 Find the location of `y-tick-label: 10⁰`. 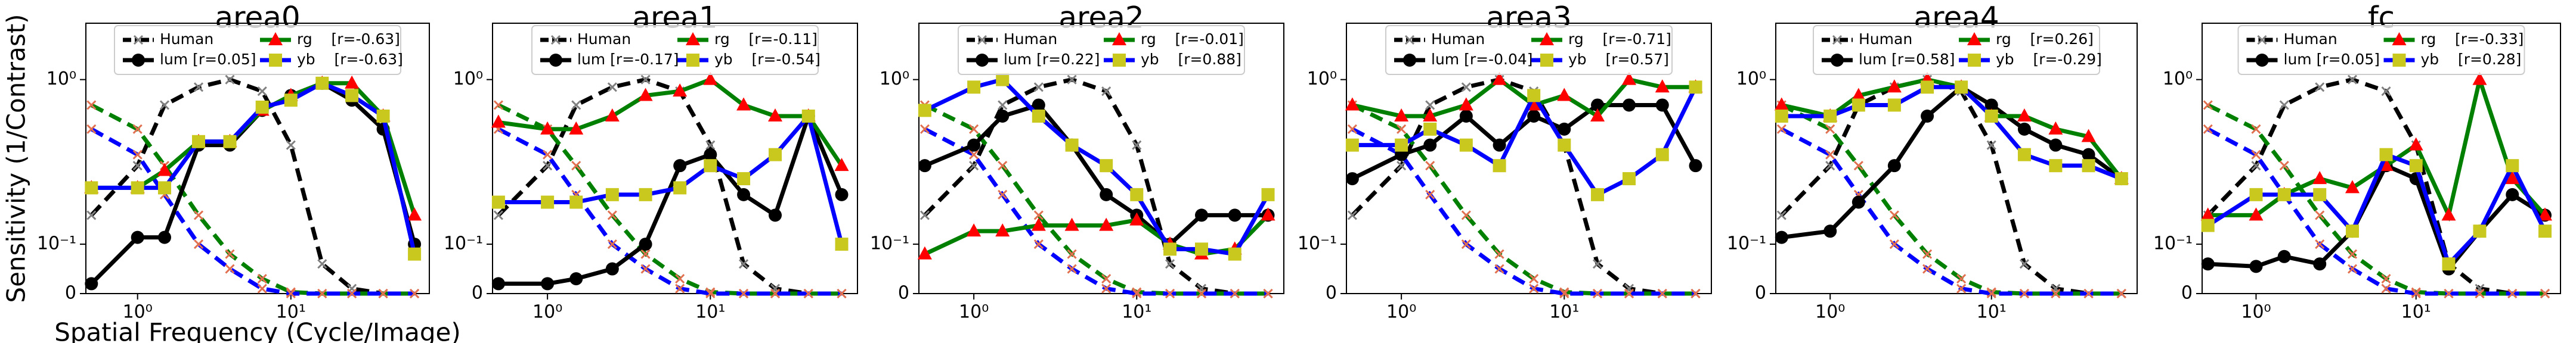

y-tick-label: 10⁰ is located at coordinates (895, 79).